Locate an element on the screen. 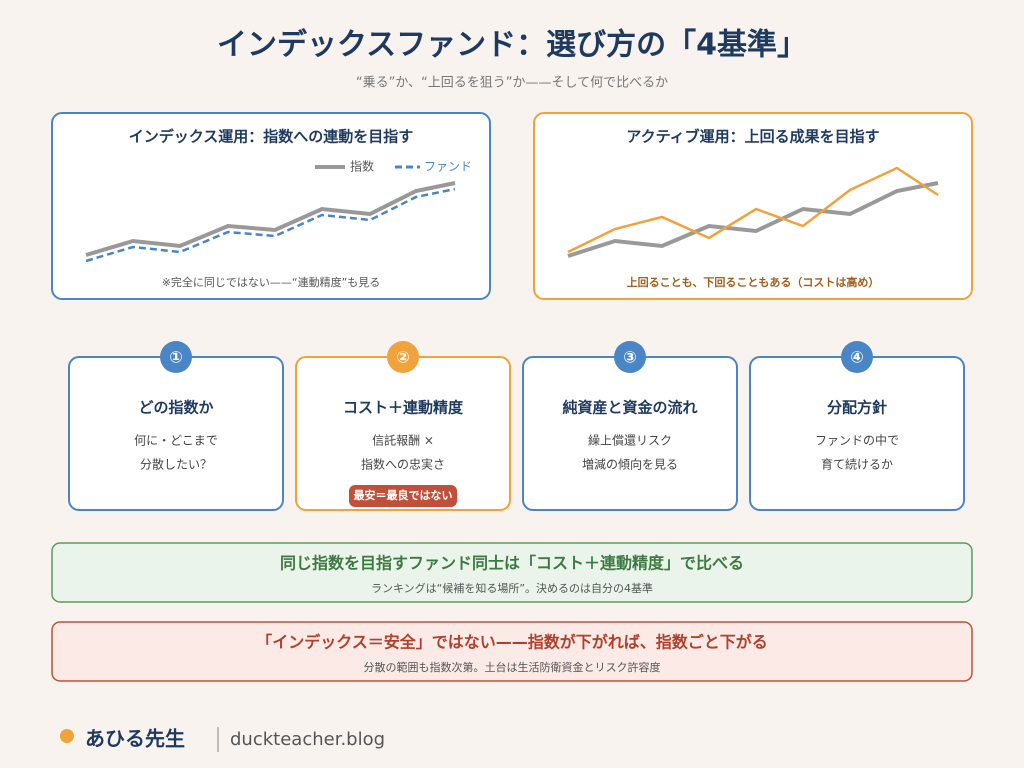  subtitle: “乗る”か、“上回るを狙う”か——そして何で比べるか is located at coordinates (512, 83).